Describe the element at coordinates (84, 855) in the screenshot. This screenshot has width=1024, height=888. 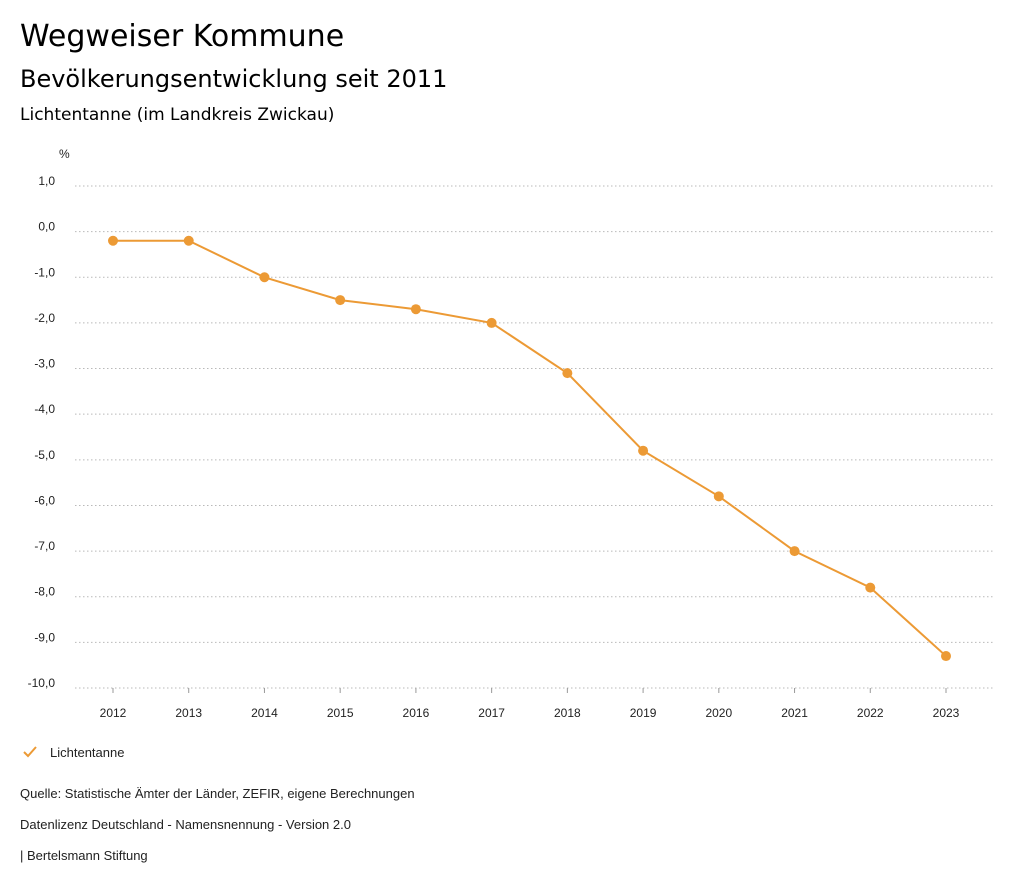
I see `publisher-note: | Bertelsmann Stiftung` at that location.